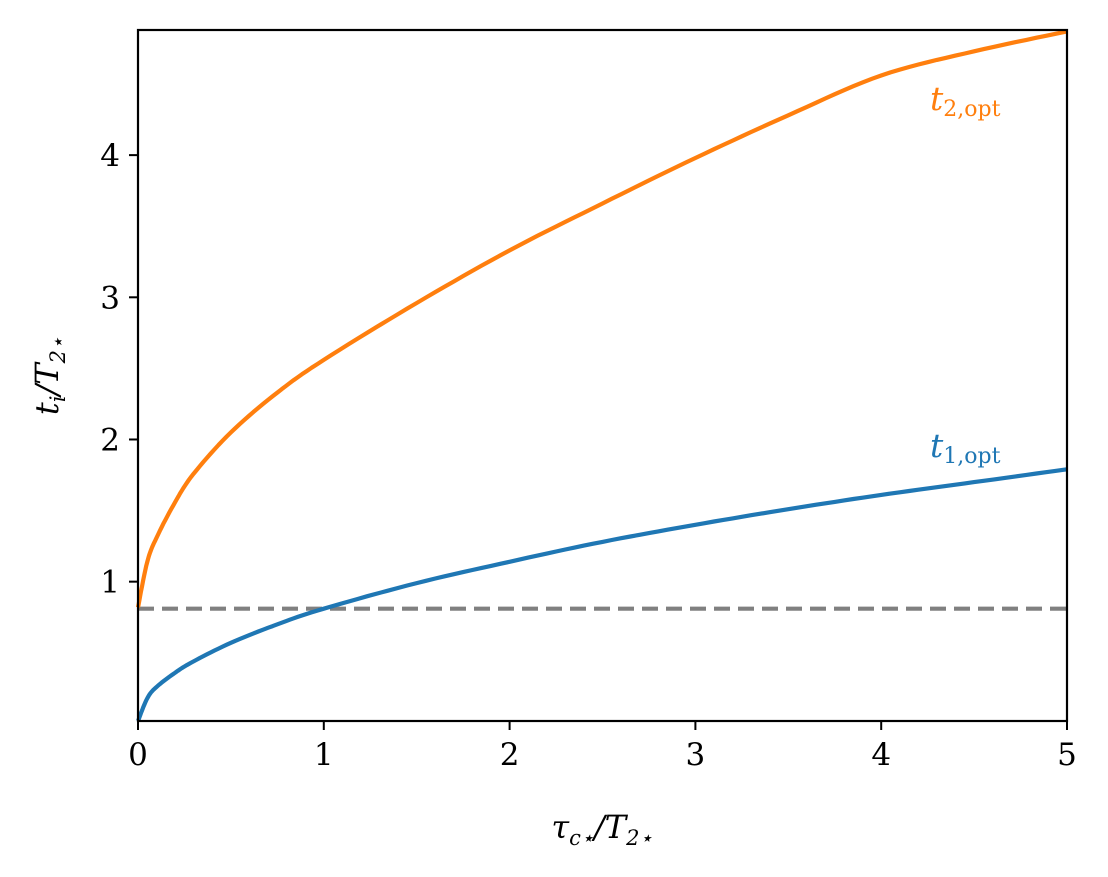 The width and height of the screenshot is (1108, 877). What do you see at coordinates (110, 440) in the screenshot?
I see `y-tick-label: 2` at bounding box center [110, 440].